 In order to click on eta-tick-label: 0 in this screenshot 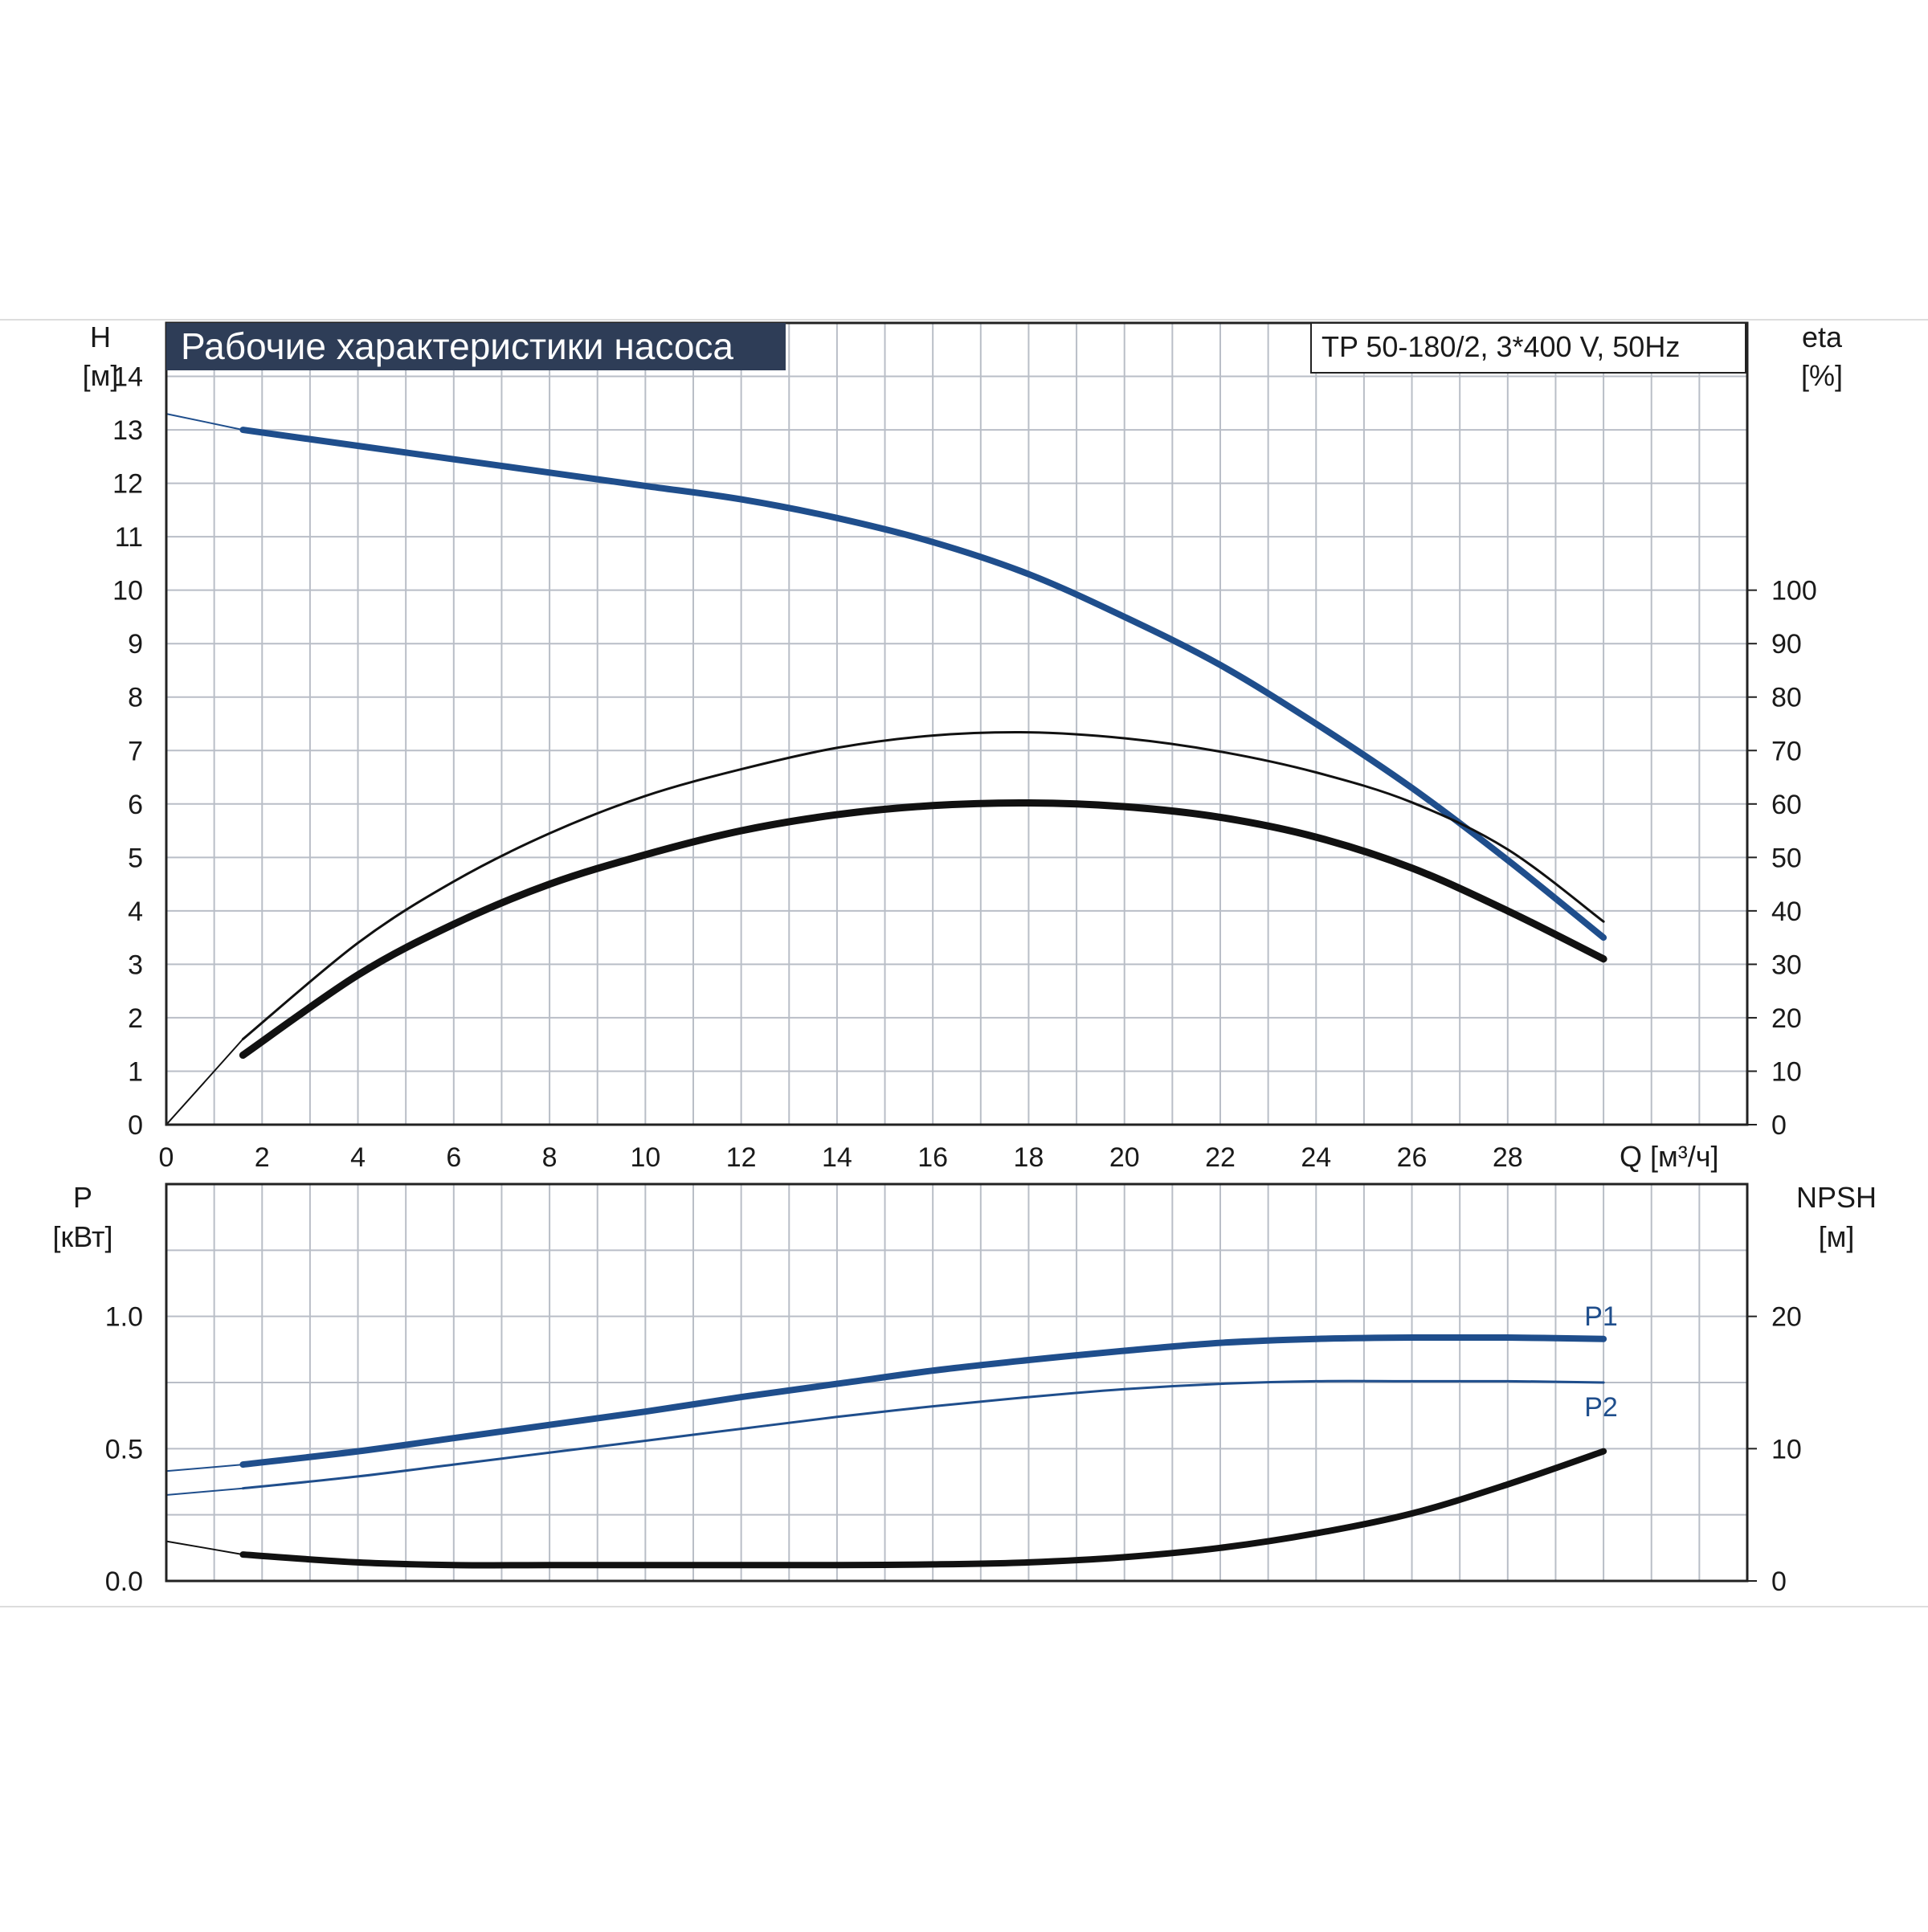, I will do `click(1779, 1126)`.